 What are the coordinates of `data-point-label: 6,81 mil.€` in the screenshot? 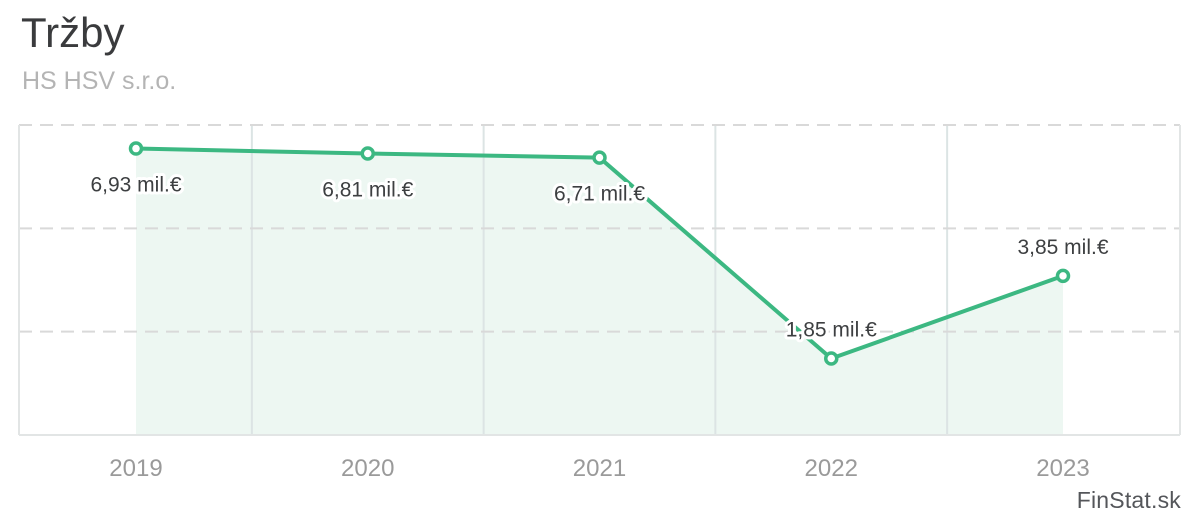 It's located at (367, 190).